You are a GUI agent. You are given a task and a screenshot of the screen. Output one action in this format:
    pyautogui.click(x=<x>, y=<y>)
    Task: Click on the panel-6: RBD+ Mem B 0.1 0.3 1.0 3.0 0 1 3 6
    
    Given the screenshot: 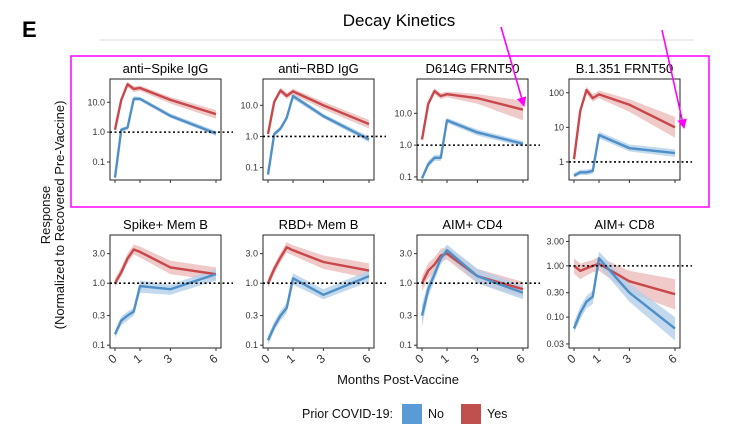 What is the action you would take?
    pyautogui.click(x=315, y=291)
    